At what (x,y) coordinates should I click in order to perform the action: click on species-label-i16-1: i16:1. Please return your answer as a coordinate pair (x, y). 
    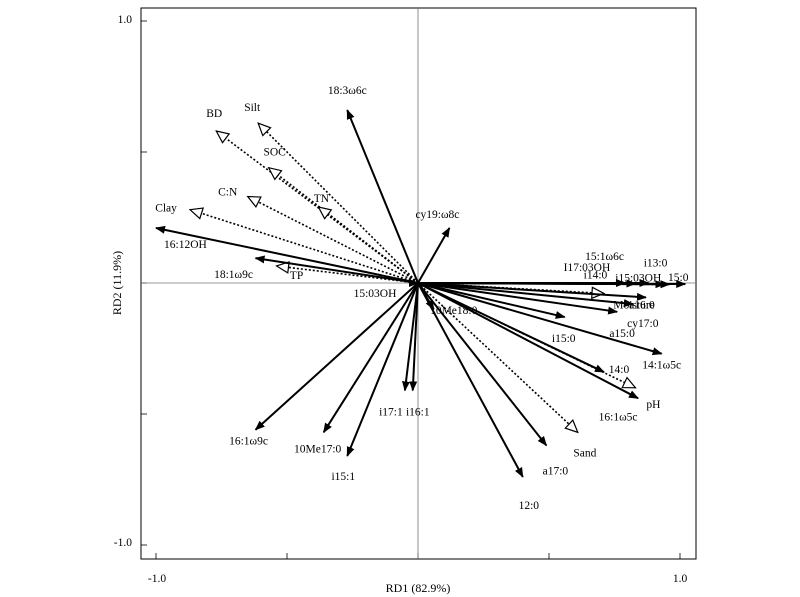
    Looking at the image, I should click on (418, 412).